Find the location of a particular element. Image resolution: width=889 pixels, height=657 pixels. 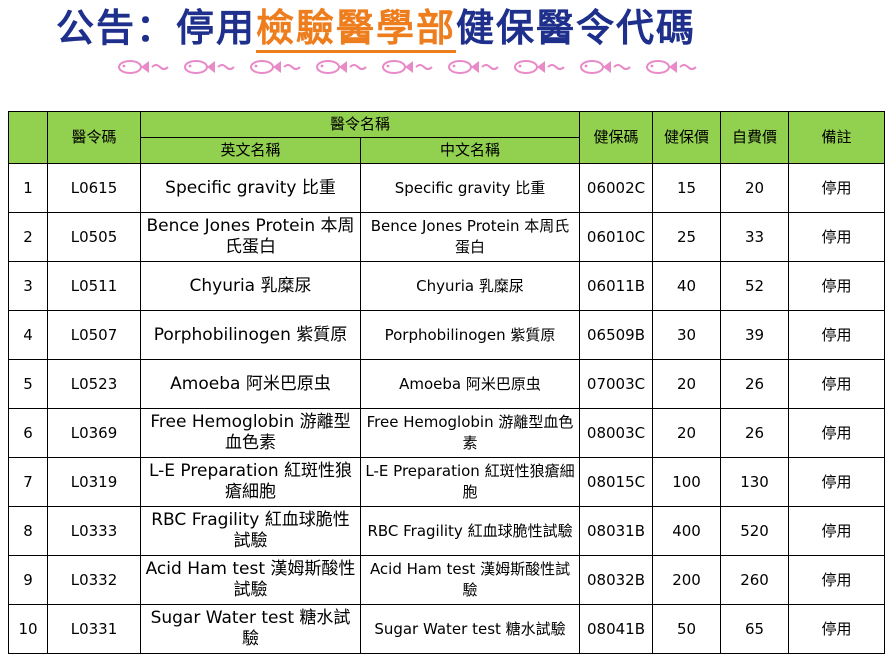

page-title: 公告：停用檢驗醫學部健保醫令代碼 is located at coordinates (376, 28).